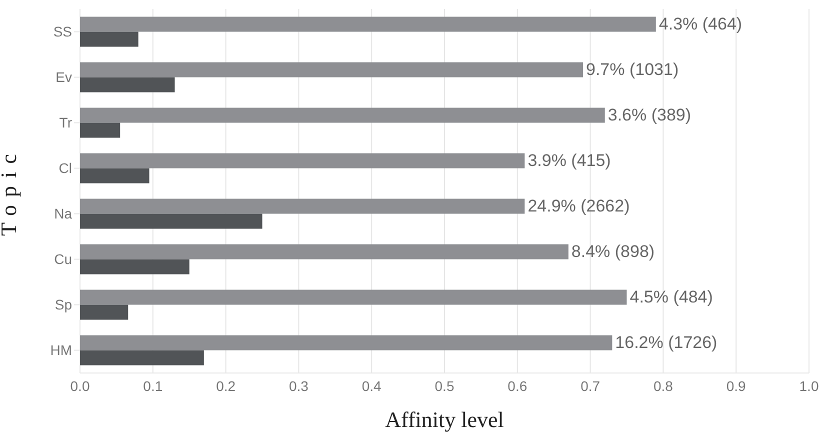 The image size is (823, 437). I want to click on x-tick-label: 1.0, so click(809, 386).